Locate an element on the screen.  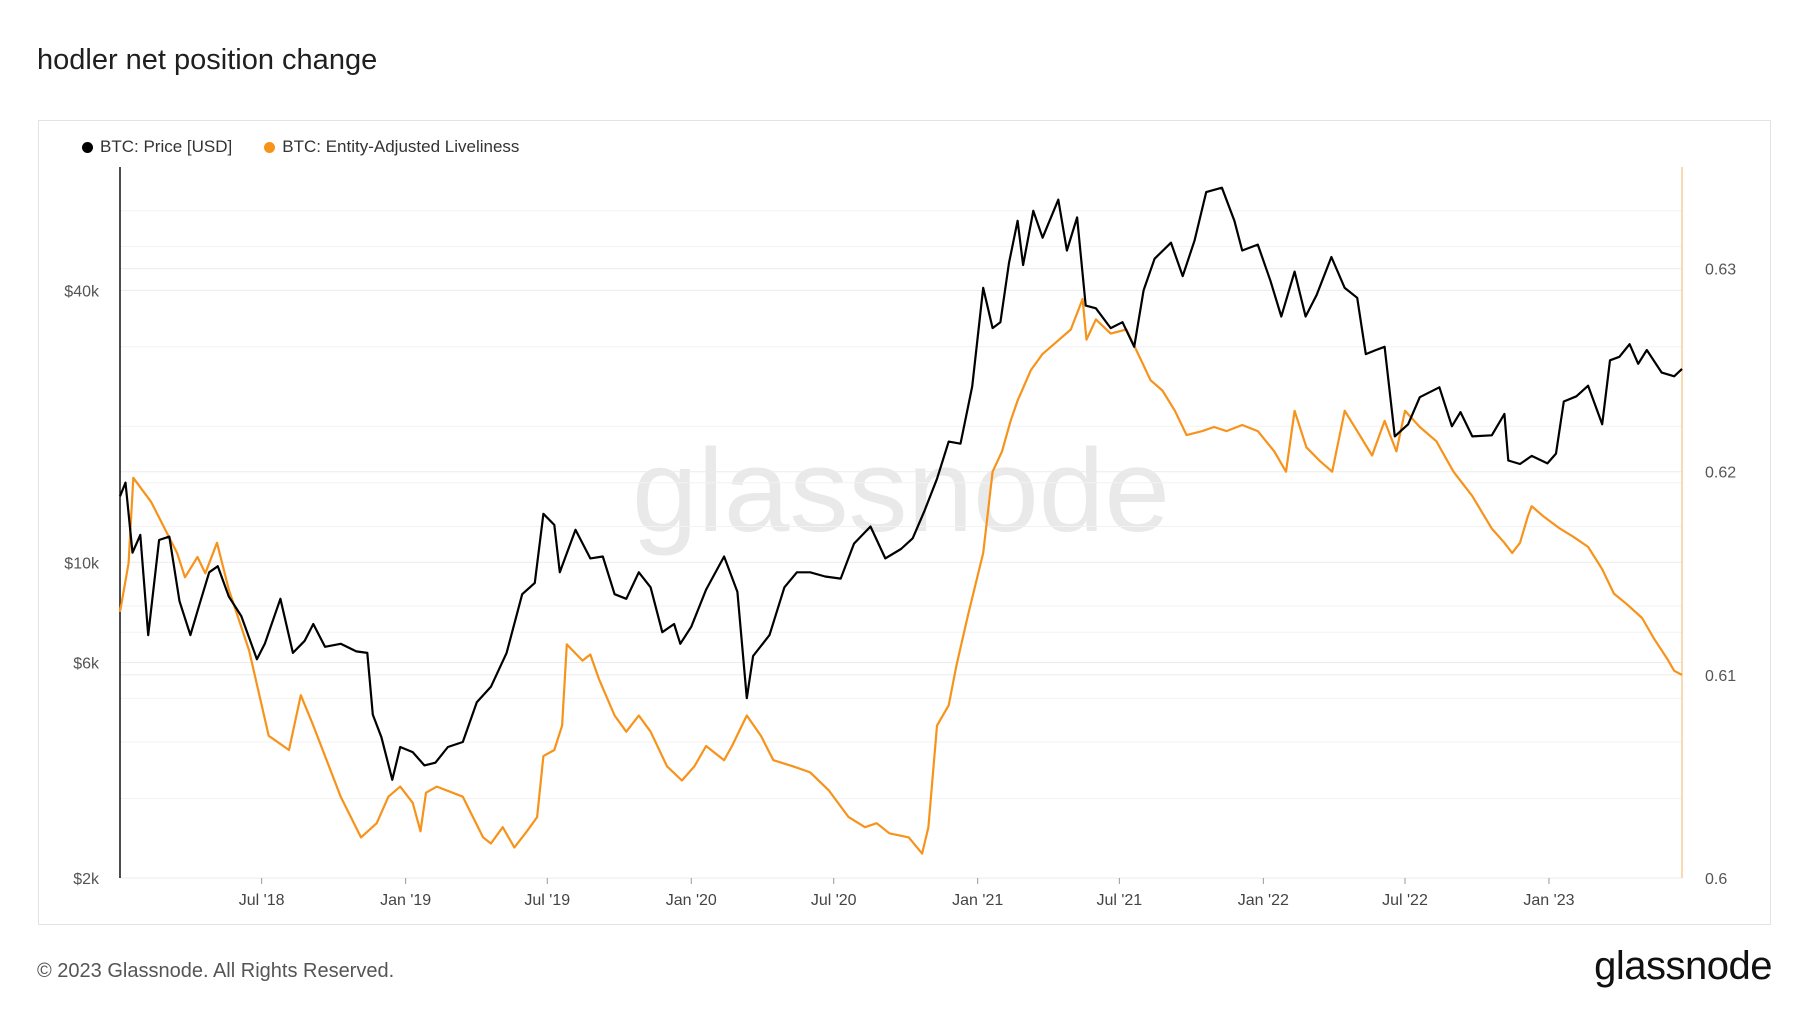
x-axis-tick-label: Jan '19 is located at coordinates (405, 900).